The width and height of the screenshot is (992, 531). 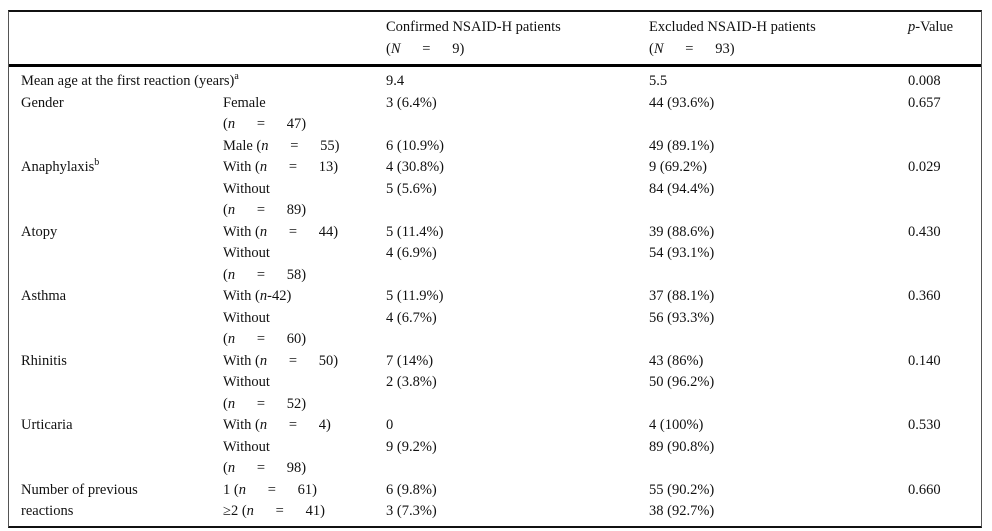 What do you see at coordinates (924, 296) in the screenshot?
I see `p-value: 0.360` at bounding box center [924, 296].